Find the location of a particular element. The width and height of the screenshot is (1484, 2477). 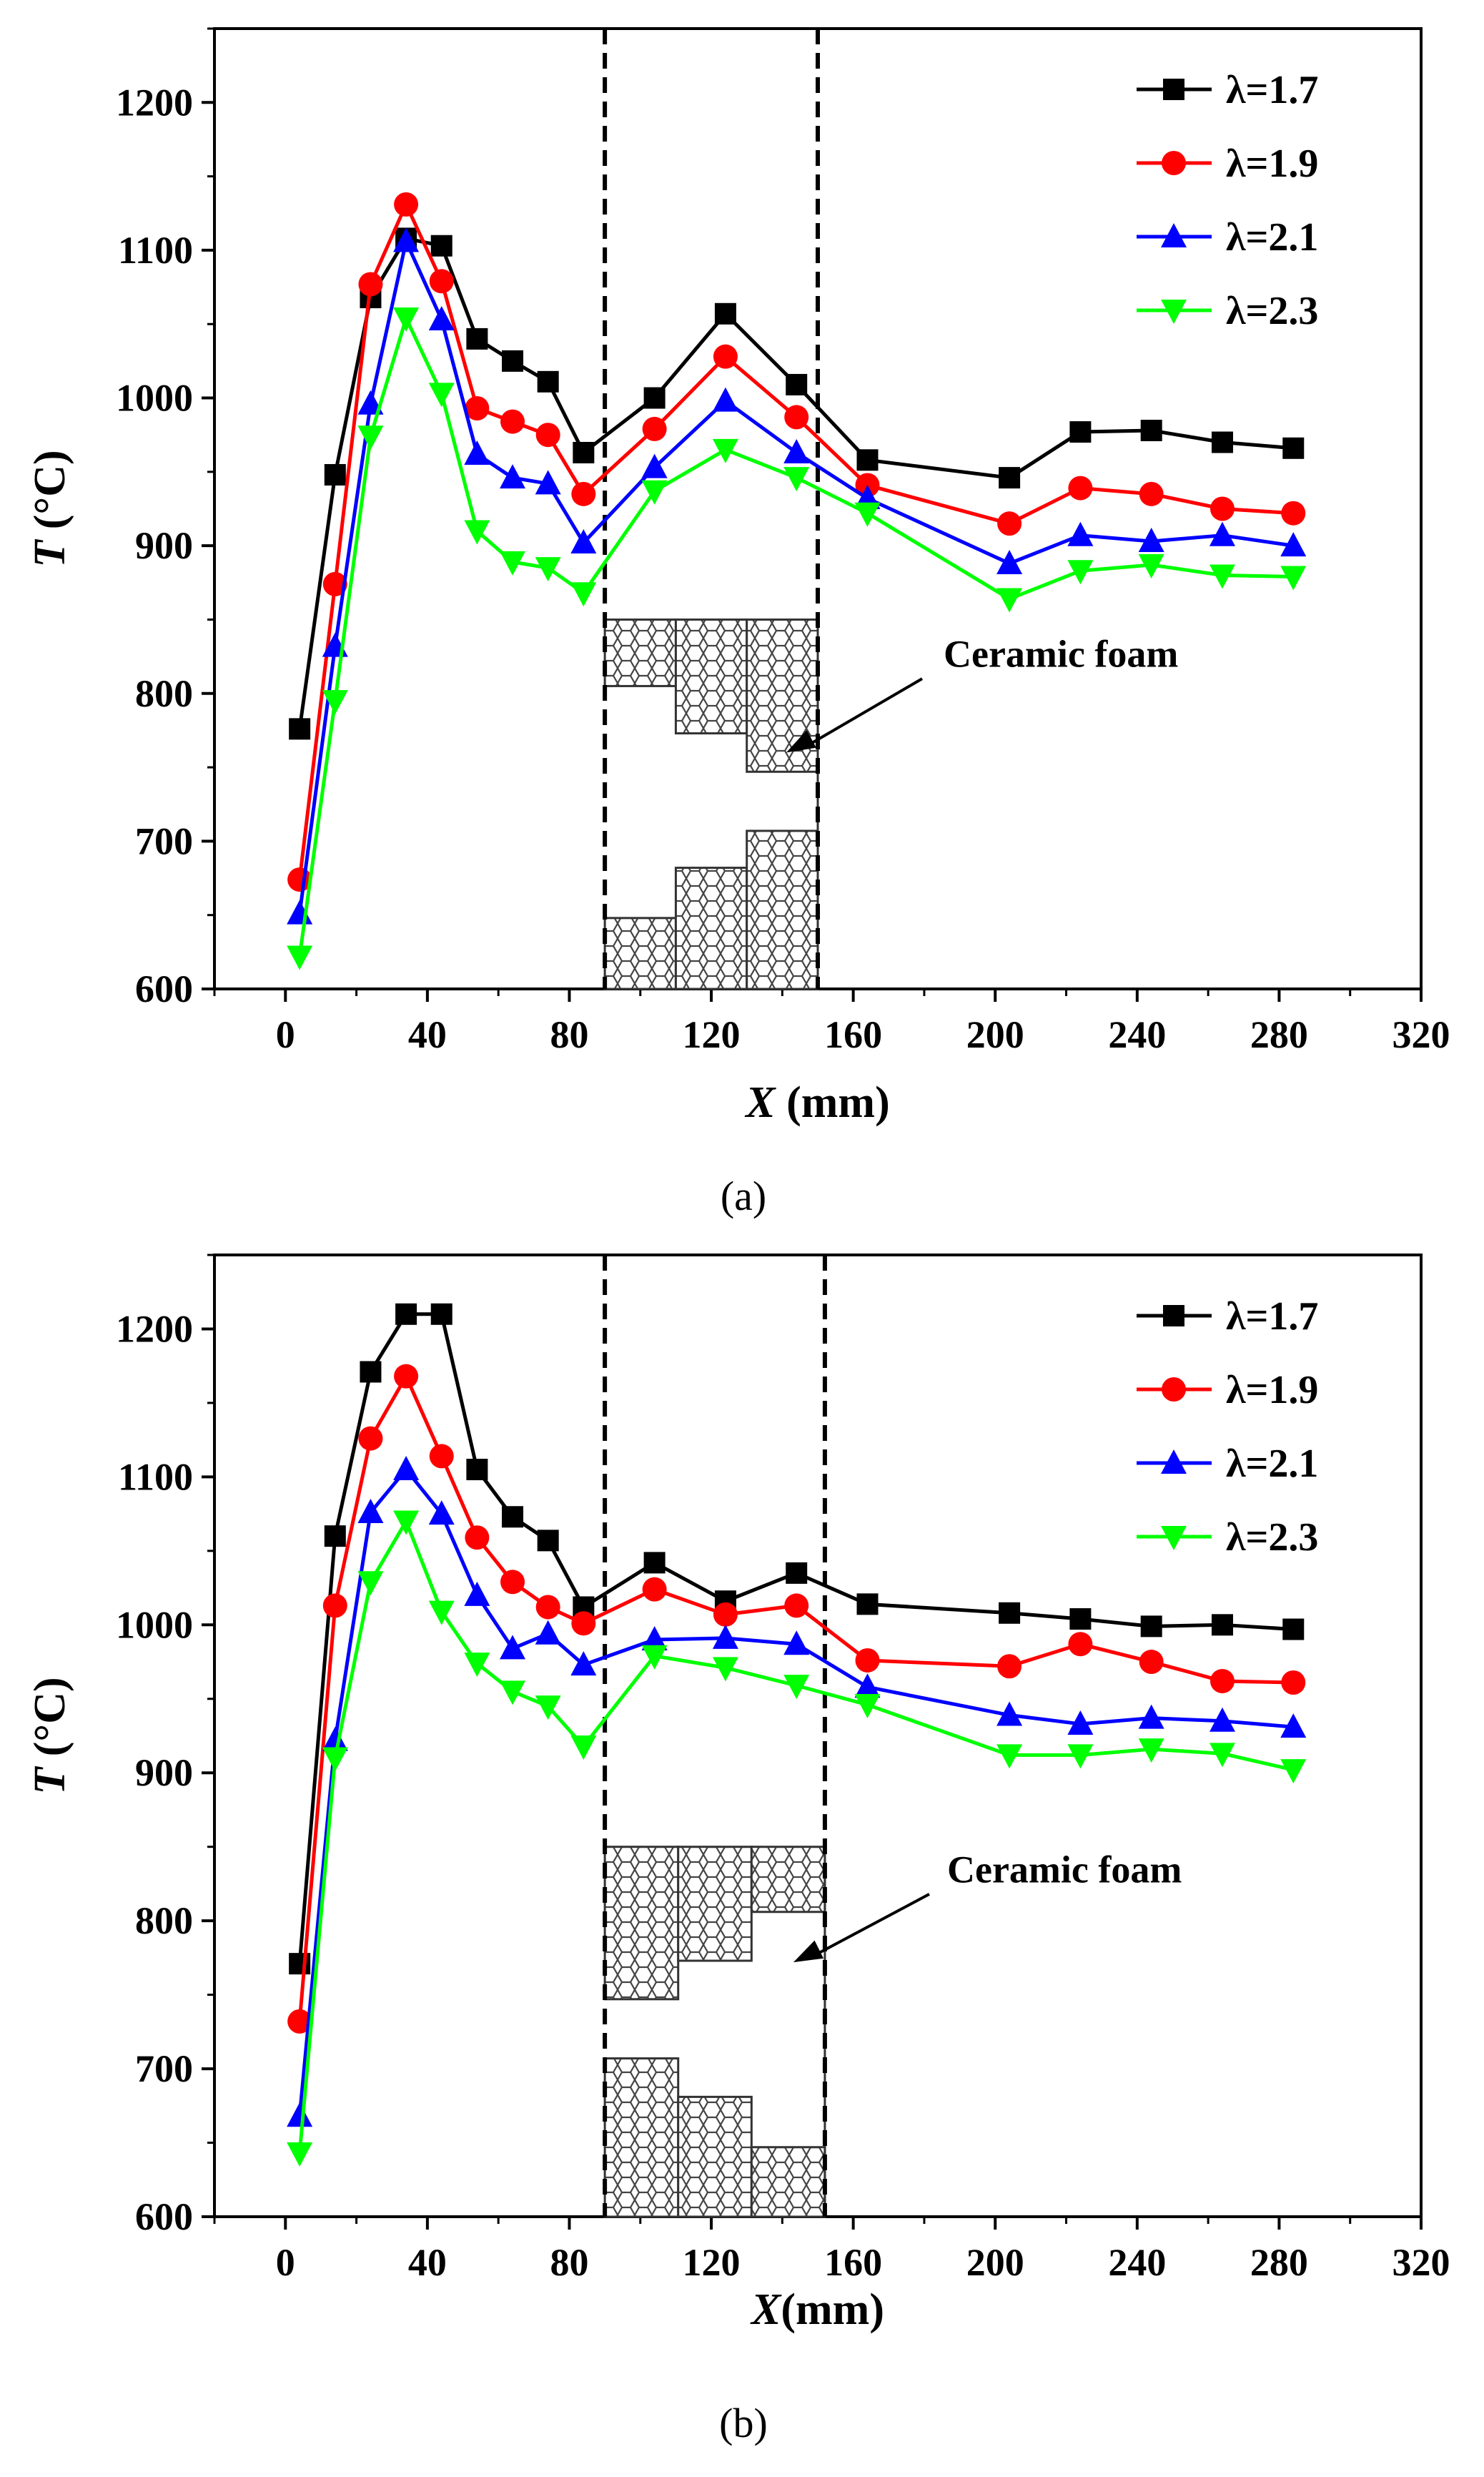

y-axis-title: T (°C) is located at coordinates (50, 508).